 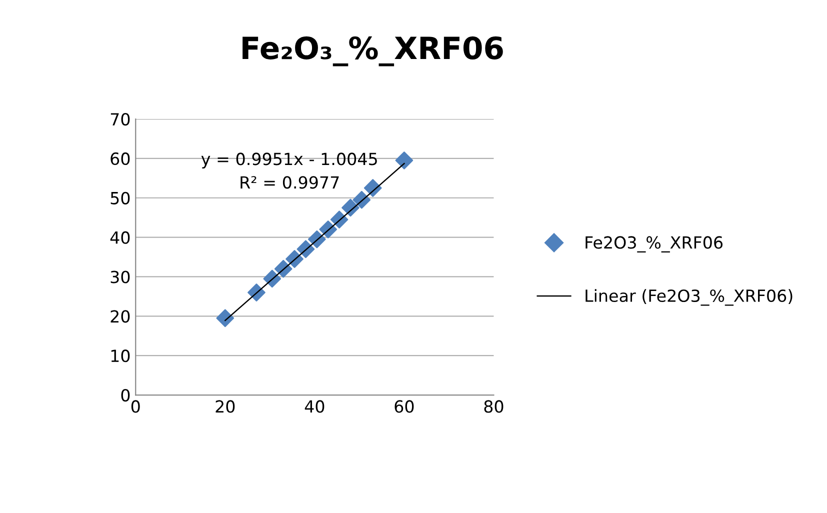 What do you see at coordinates (120, 316) in the screenshot?
I see `y-tick-label: 20` at bounding box center [120, 316].